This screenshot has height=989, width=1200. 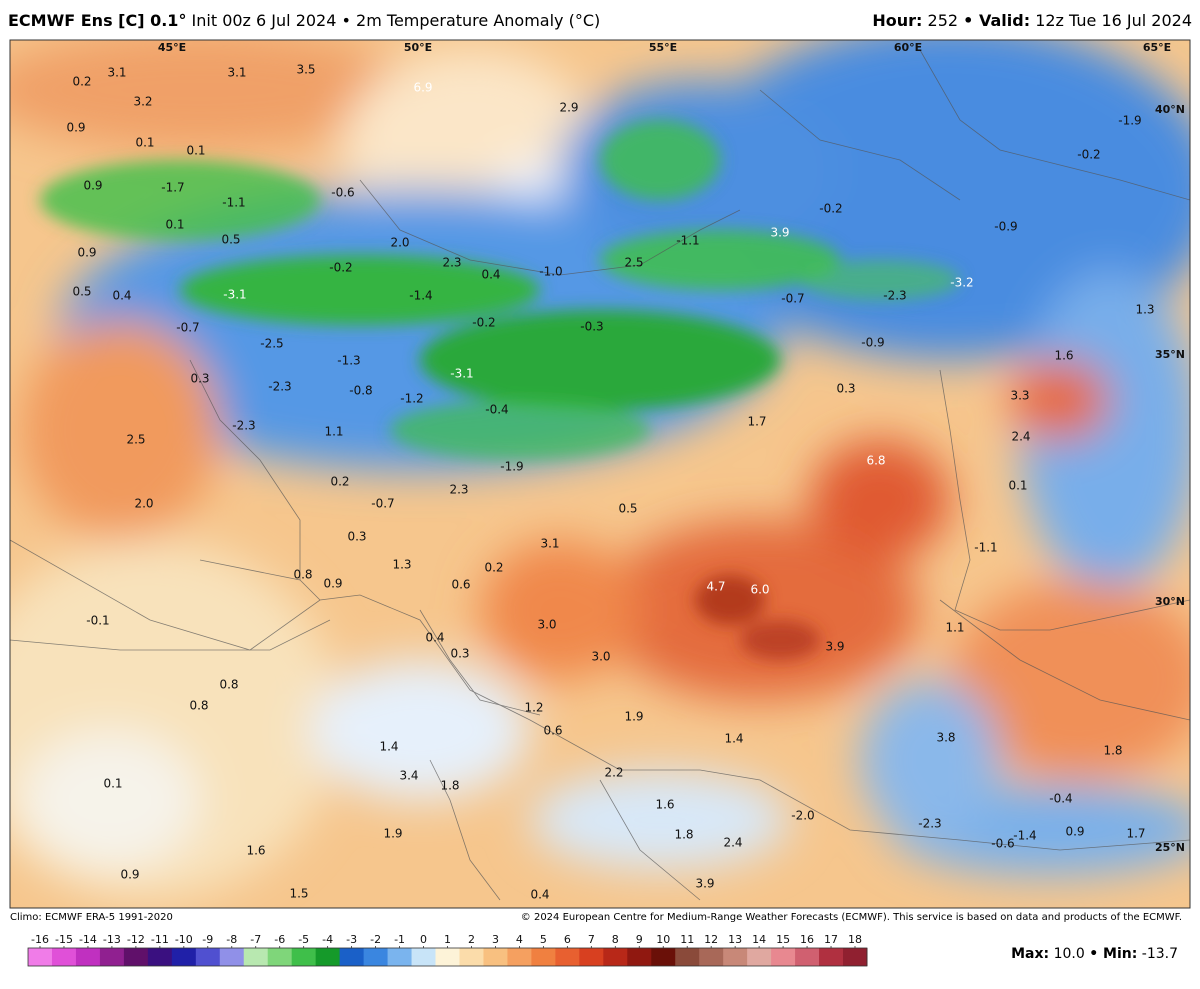 What do you see at coordinates (779, 233) in the screenshot?
I see `map-value-label: 3.9` at bounding box center [779, 233].